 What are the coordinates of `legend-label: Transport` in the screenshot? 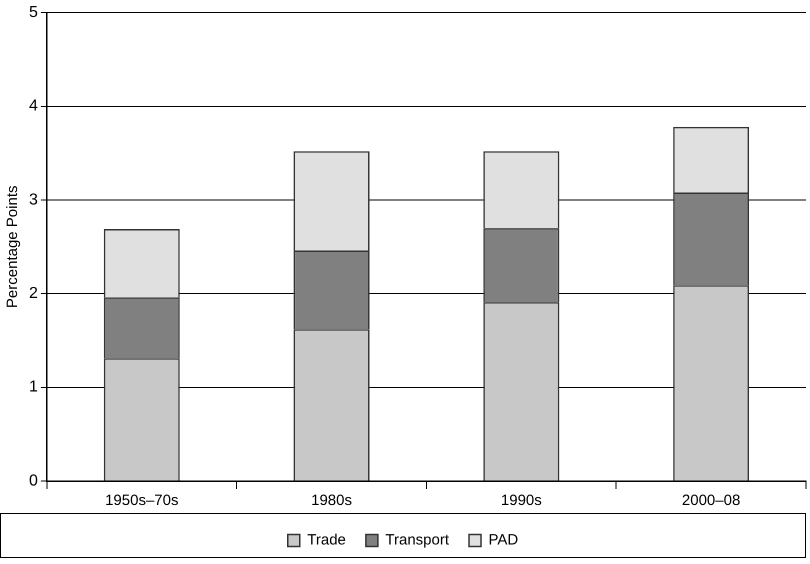 It's located at (417, 540).